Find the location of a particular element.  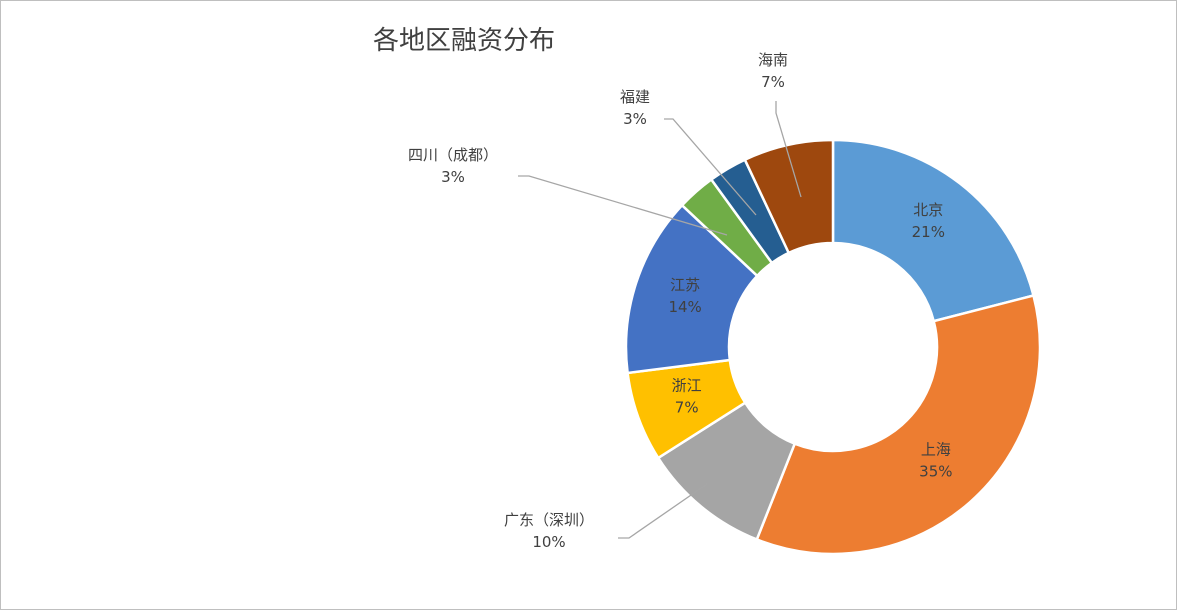

slice-value-guangdong-shenzhen: 10% is located at coordinates (548, 542).